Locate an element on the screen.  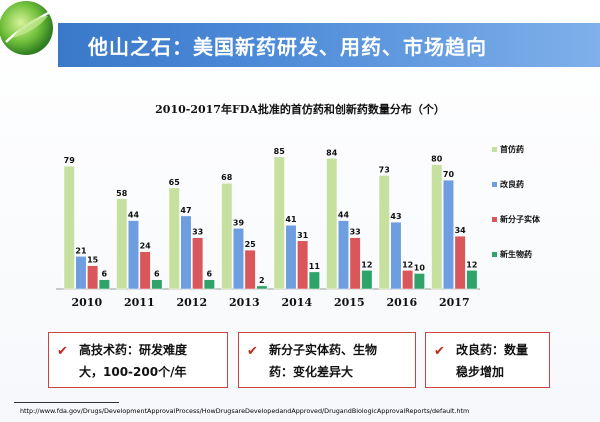
chart-title: 2010-2017年FDA批准的首仿药和创新药数量分布（个） is located at coordinates (300, 109).